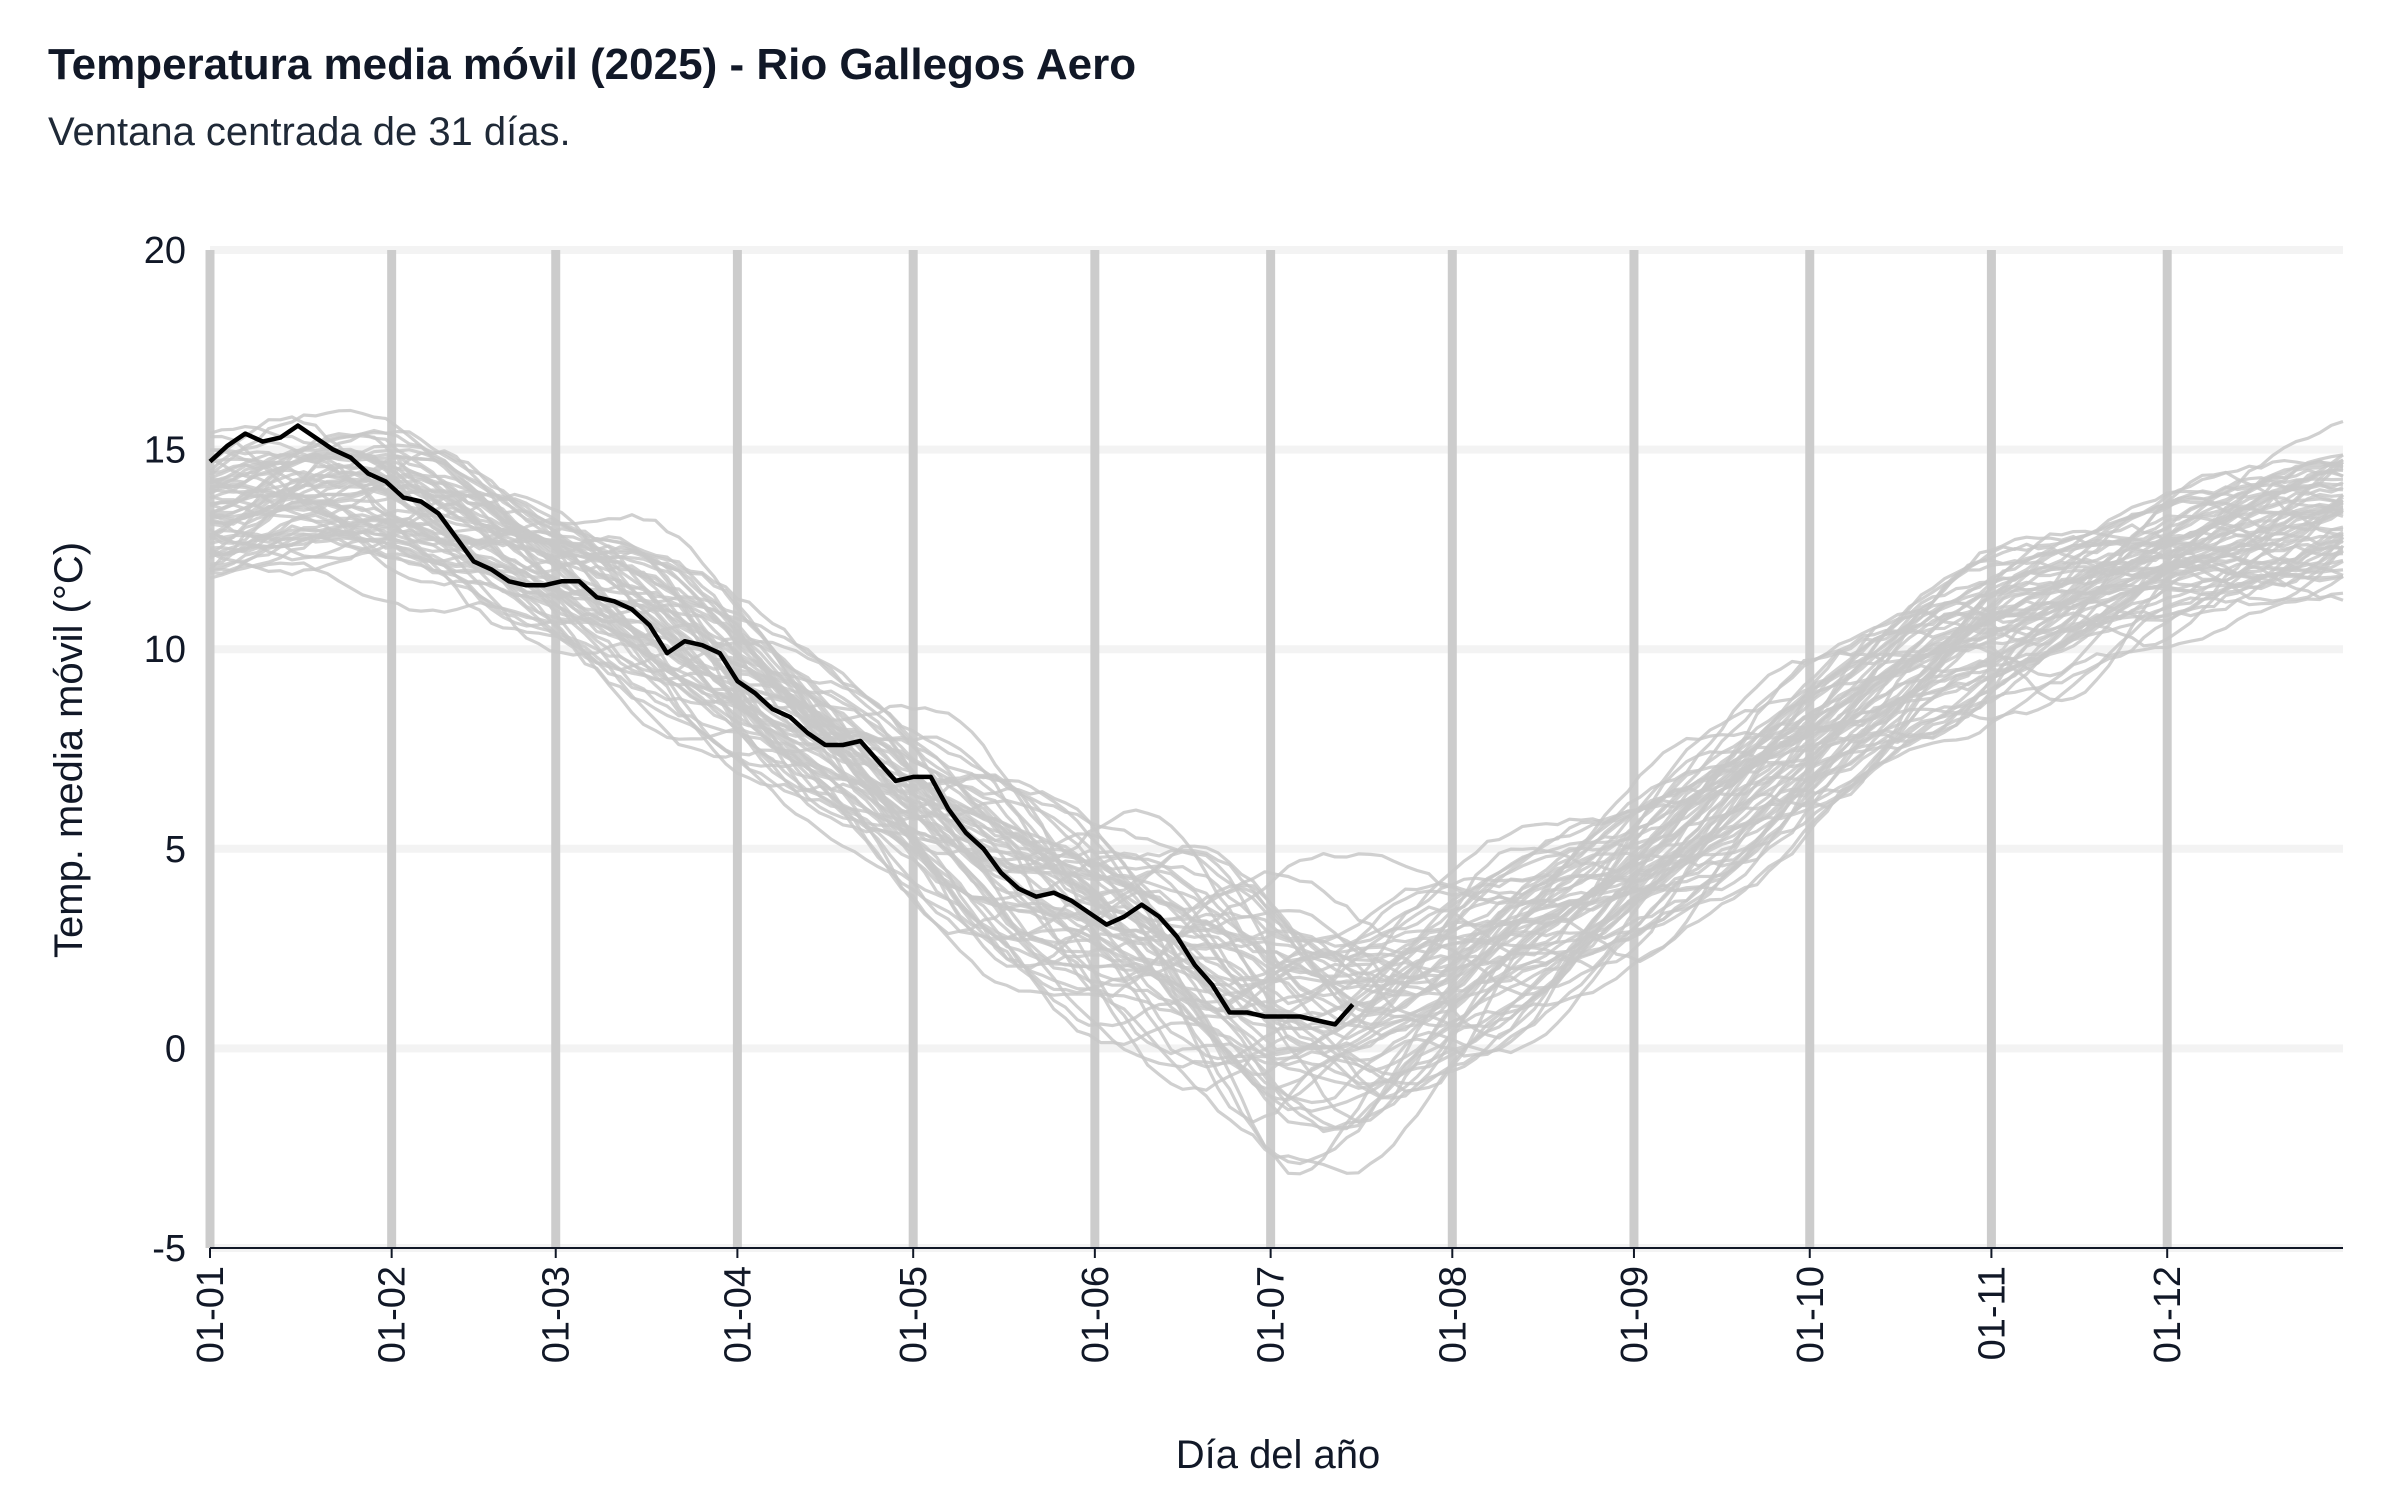 This screenshot has width=2400, height=1500. I want to click on x-tick-label: 01-07, so click(1272, 1314).